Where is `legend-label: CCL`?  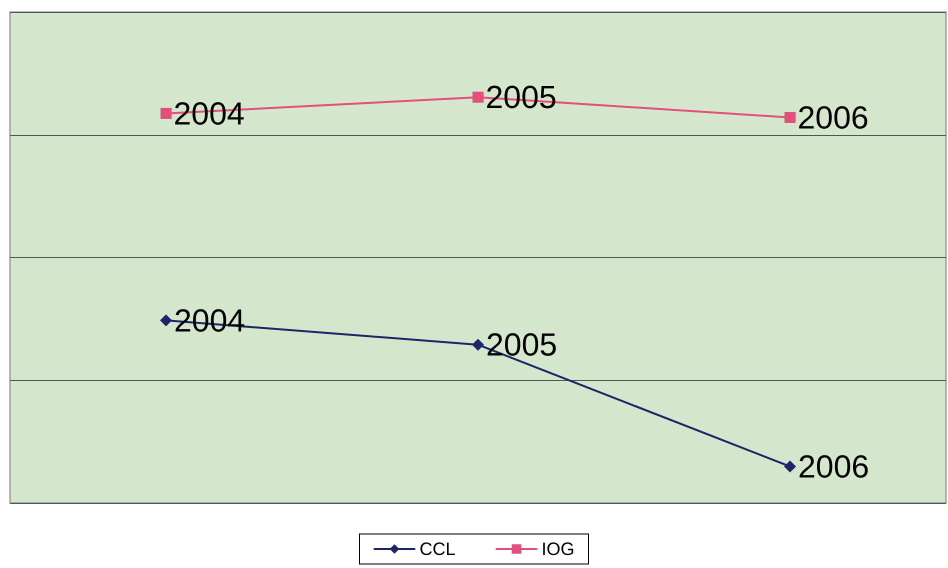
legend-label: CCL is located at coordinates (437, 549).